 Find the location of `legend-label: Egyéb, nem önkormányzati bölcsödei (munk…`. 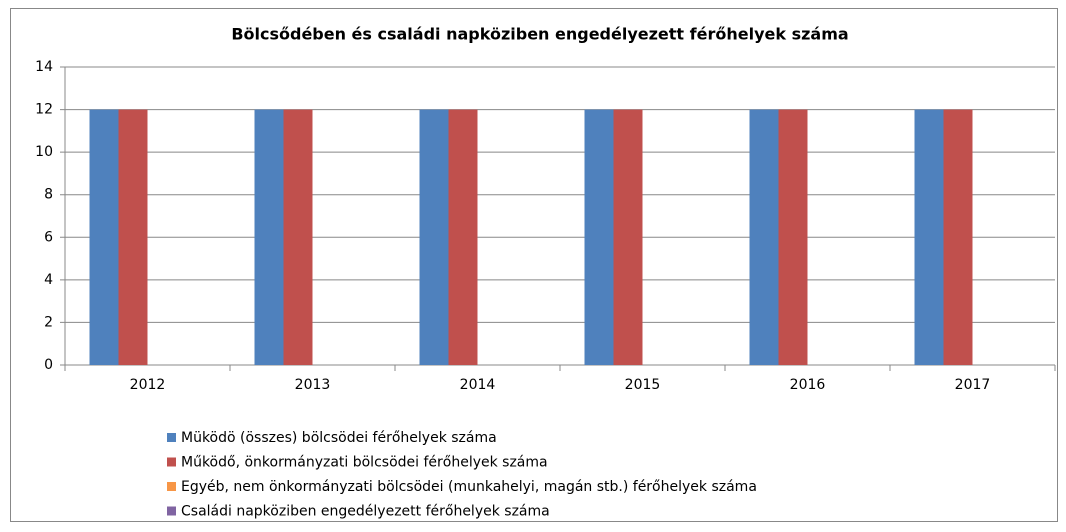

legend-label: Egyéb, nem önkormányzati bölcsödei (munk… is located at coordinates (469, 487).